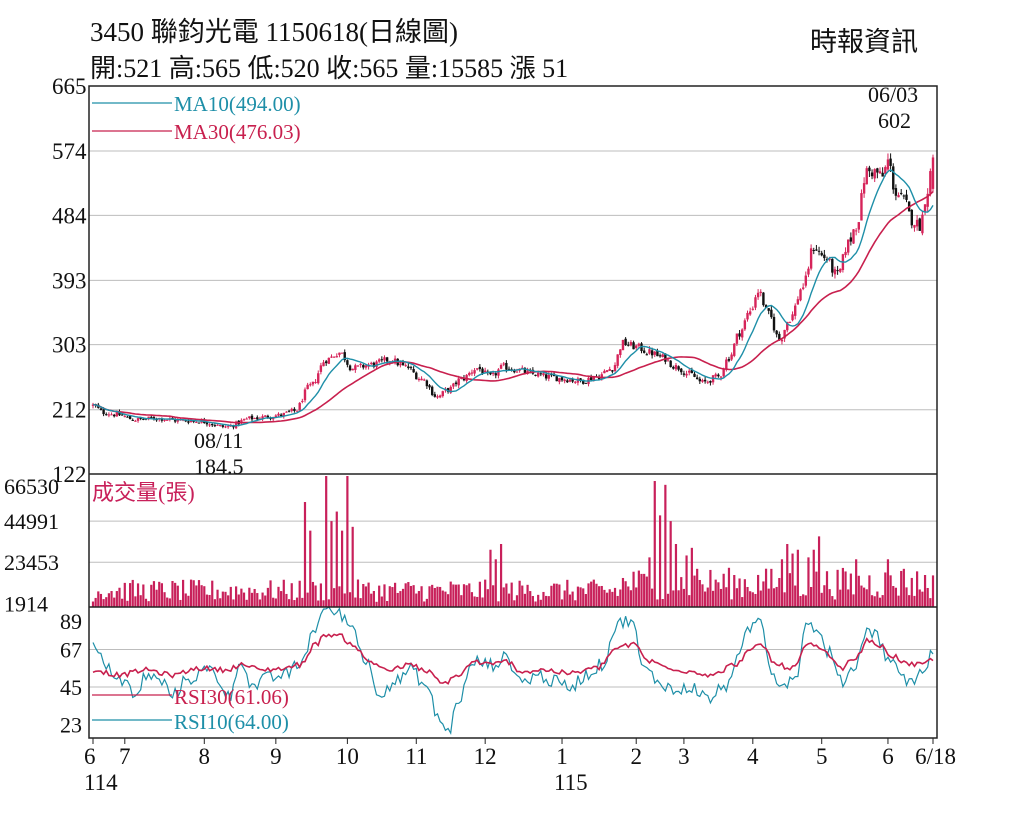  Describe the element at coordinates (69, 474) in the screenshot. I see `price-tick-label: 122` at that location.